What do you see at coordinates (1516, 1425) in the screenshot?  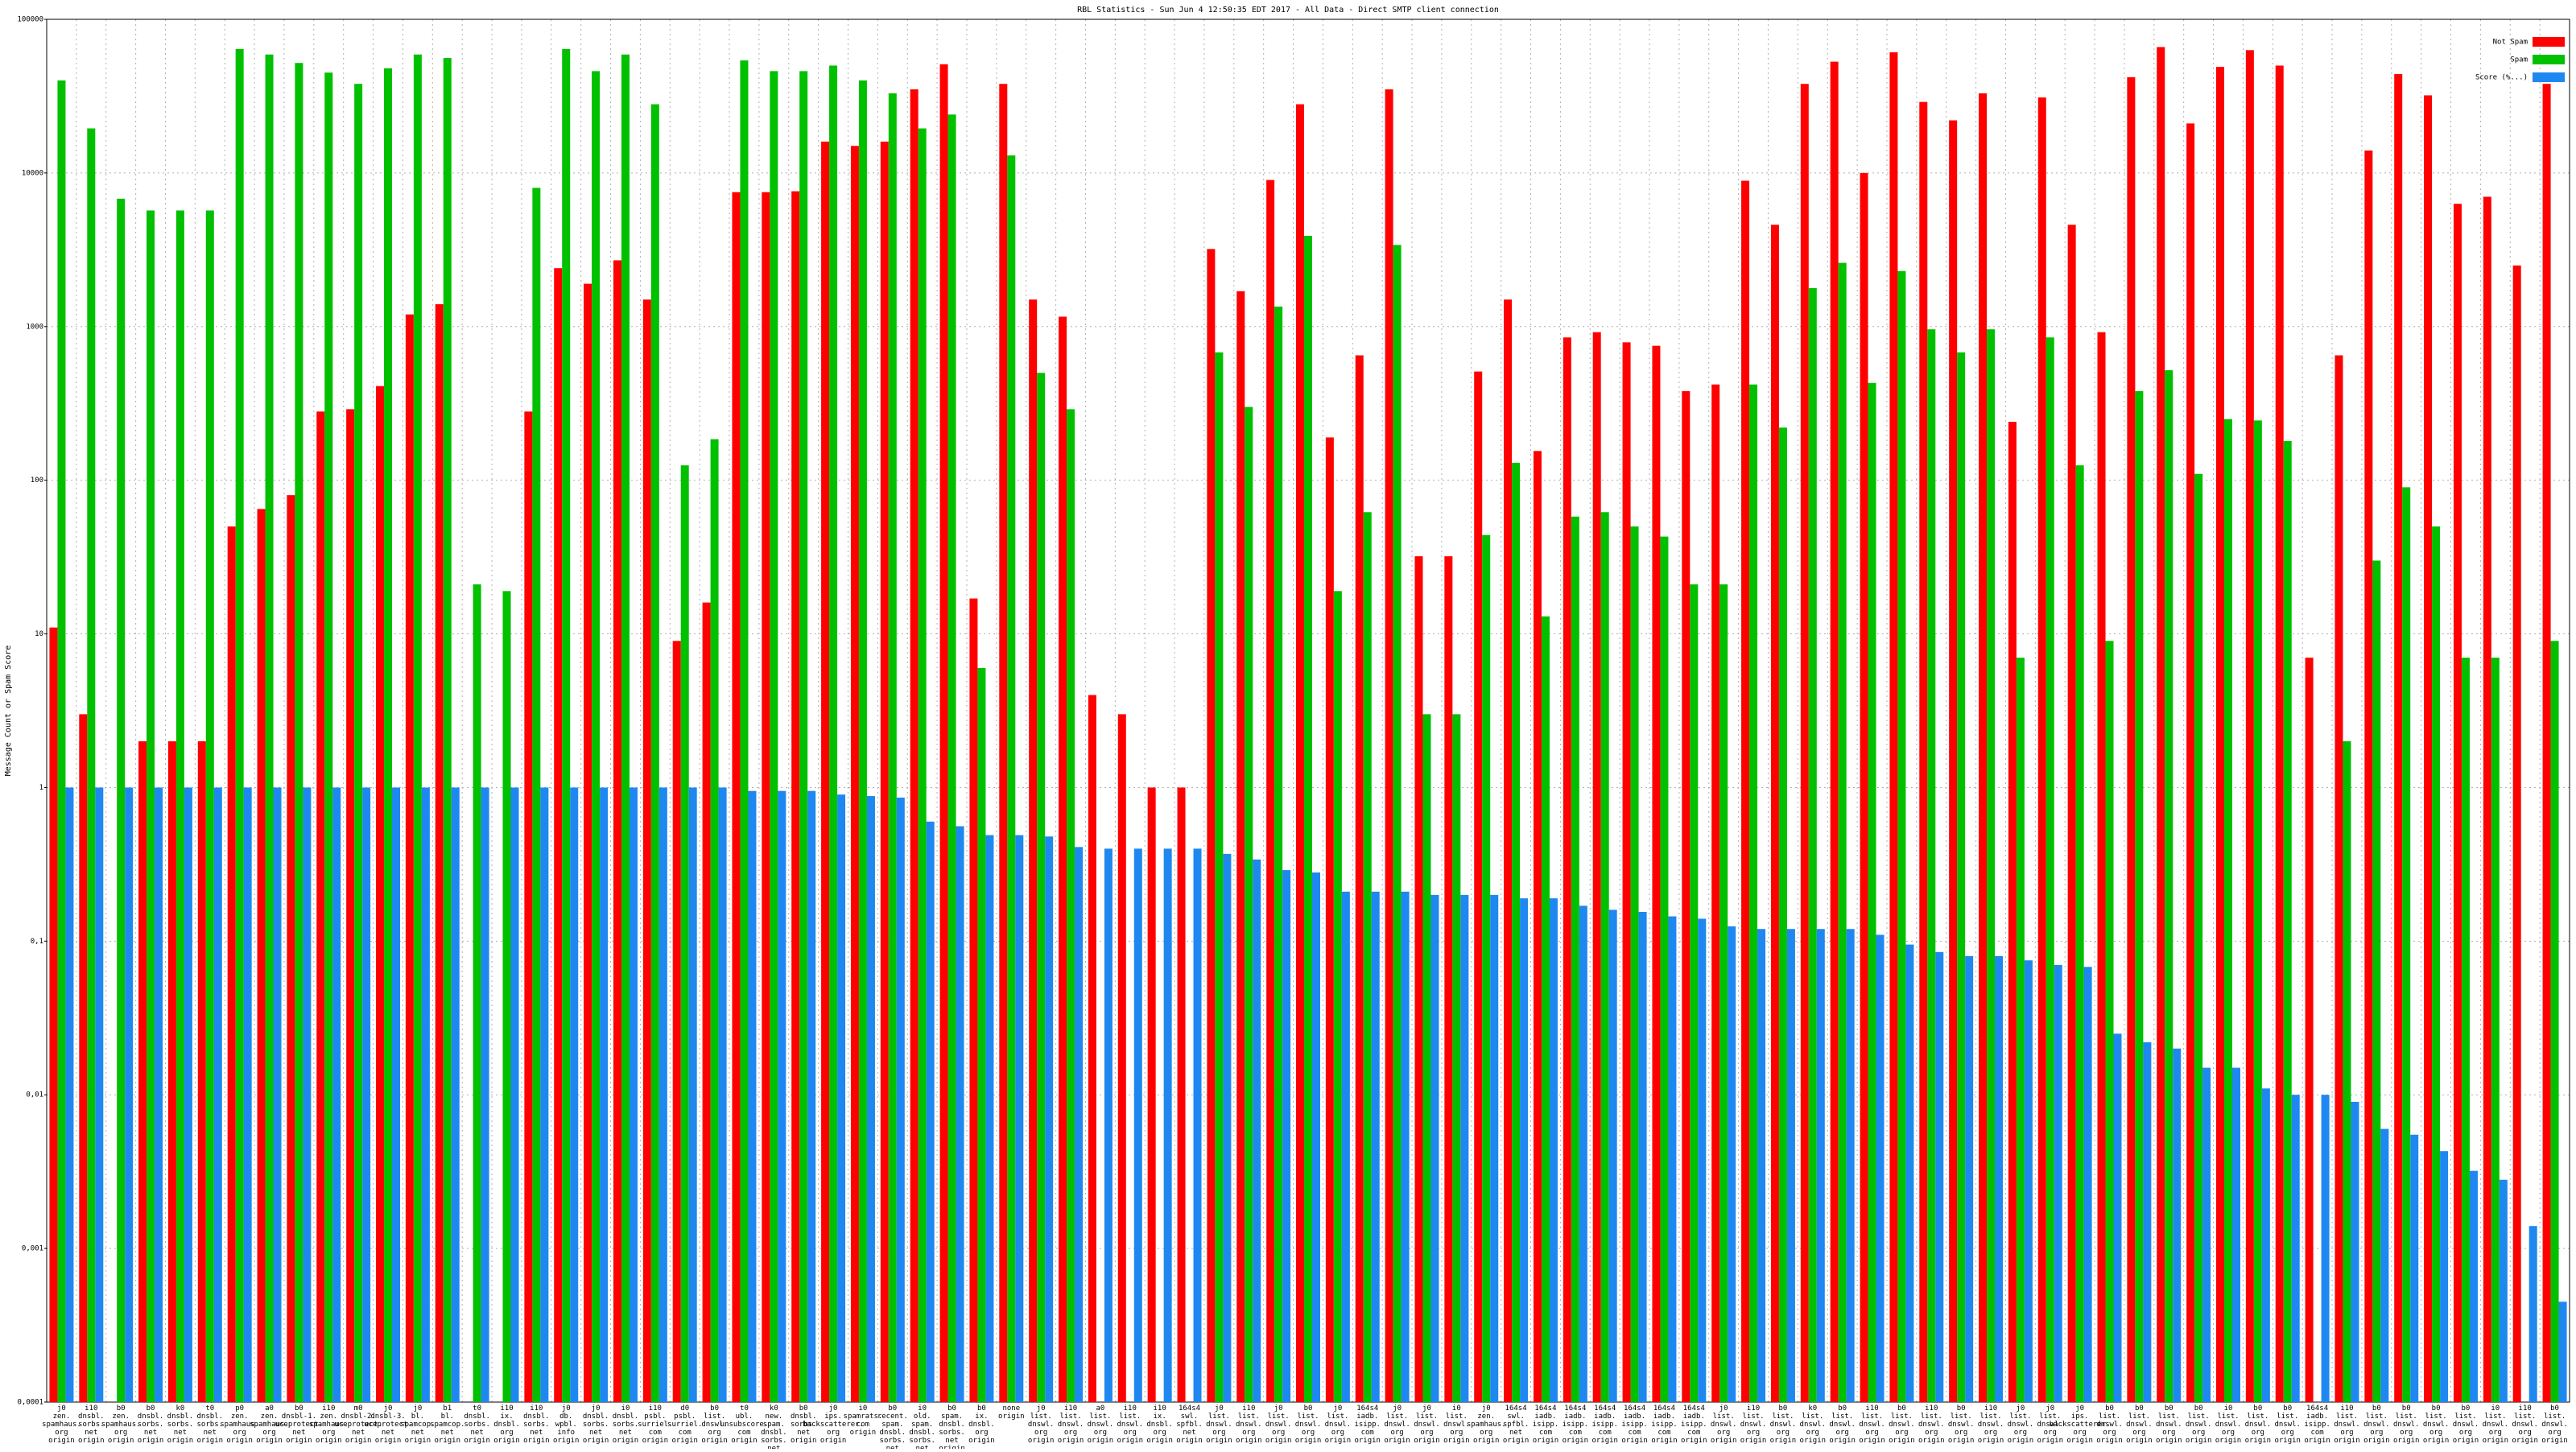 I see `x-tick-label: 164s4 swl. spfbl. net origin` at bounding box center [1516, 1425].